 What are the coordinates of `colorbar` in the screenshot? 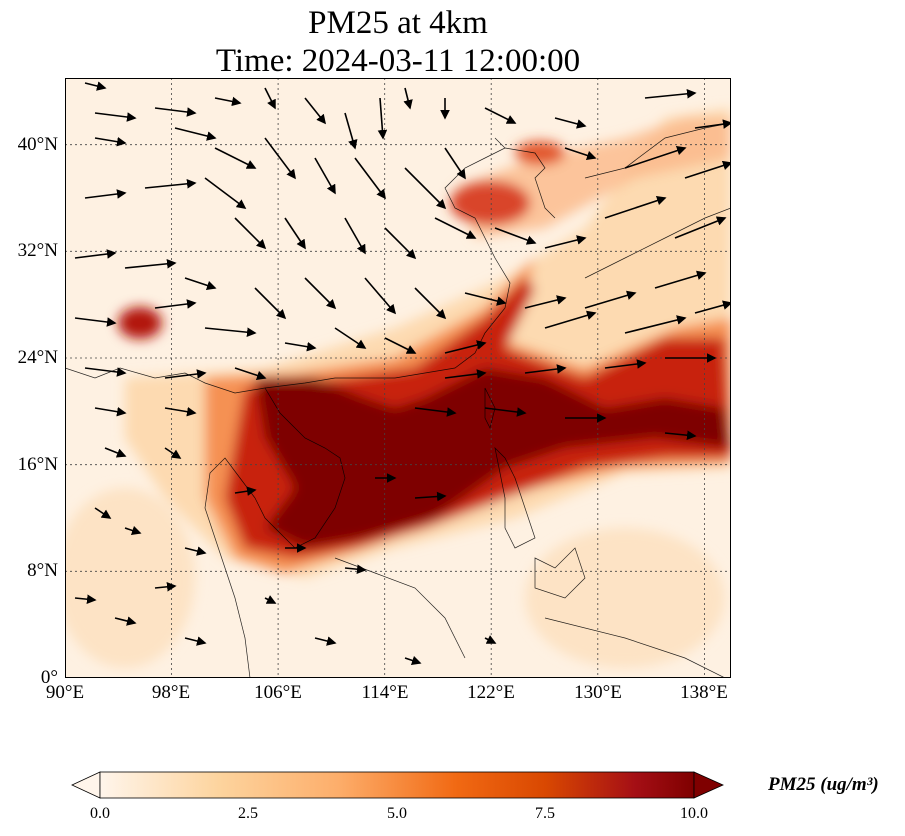 It's located at (397, 785).